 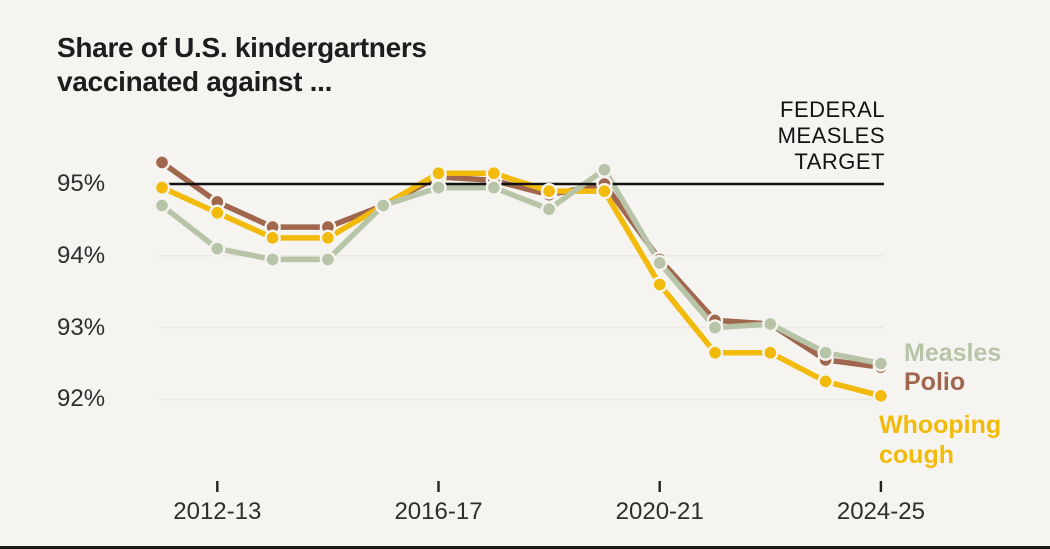 I want to click on target-label-line-3: TARGET, so click(x=839, y=161).